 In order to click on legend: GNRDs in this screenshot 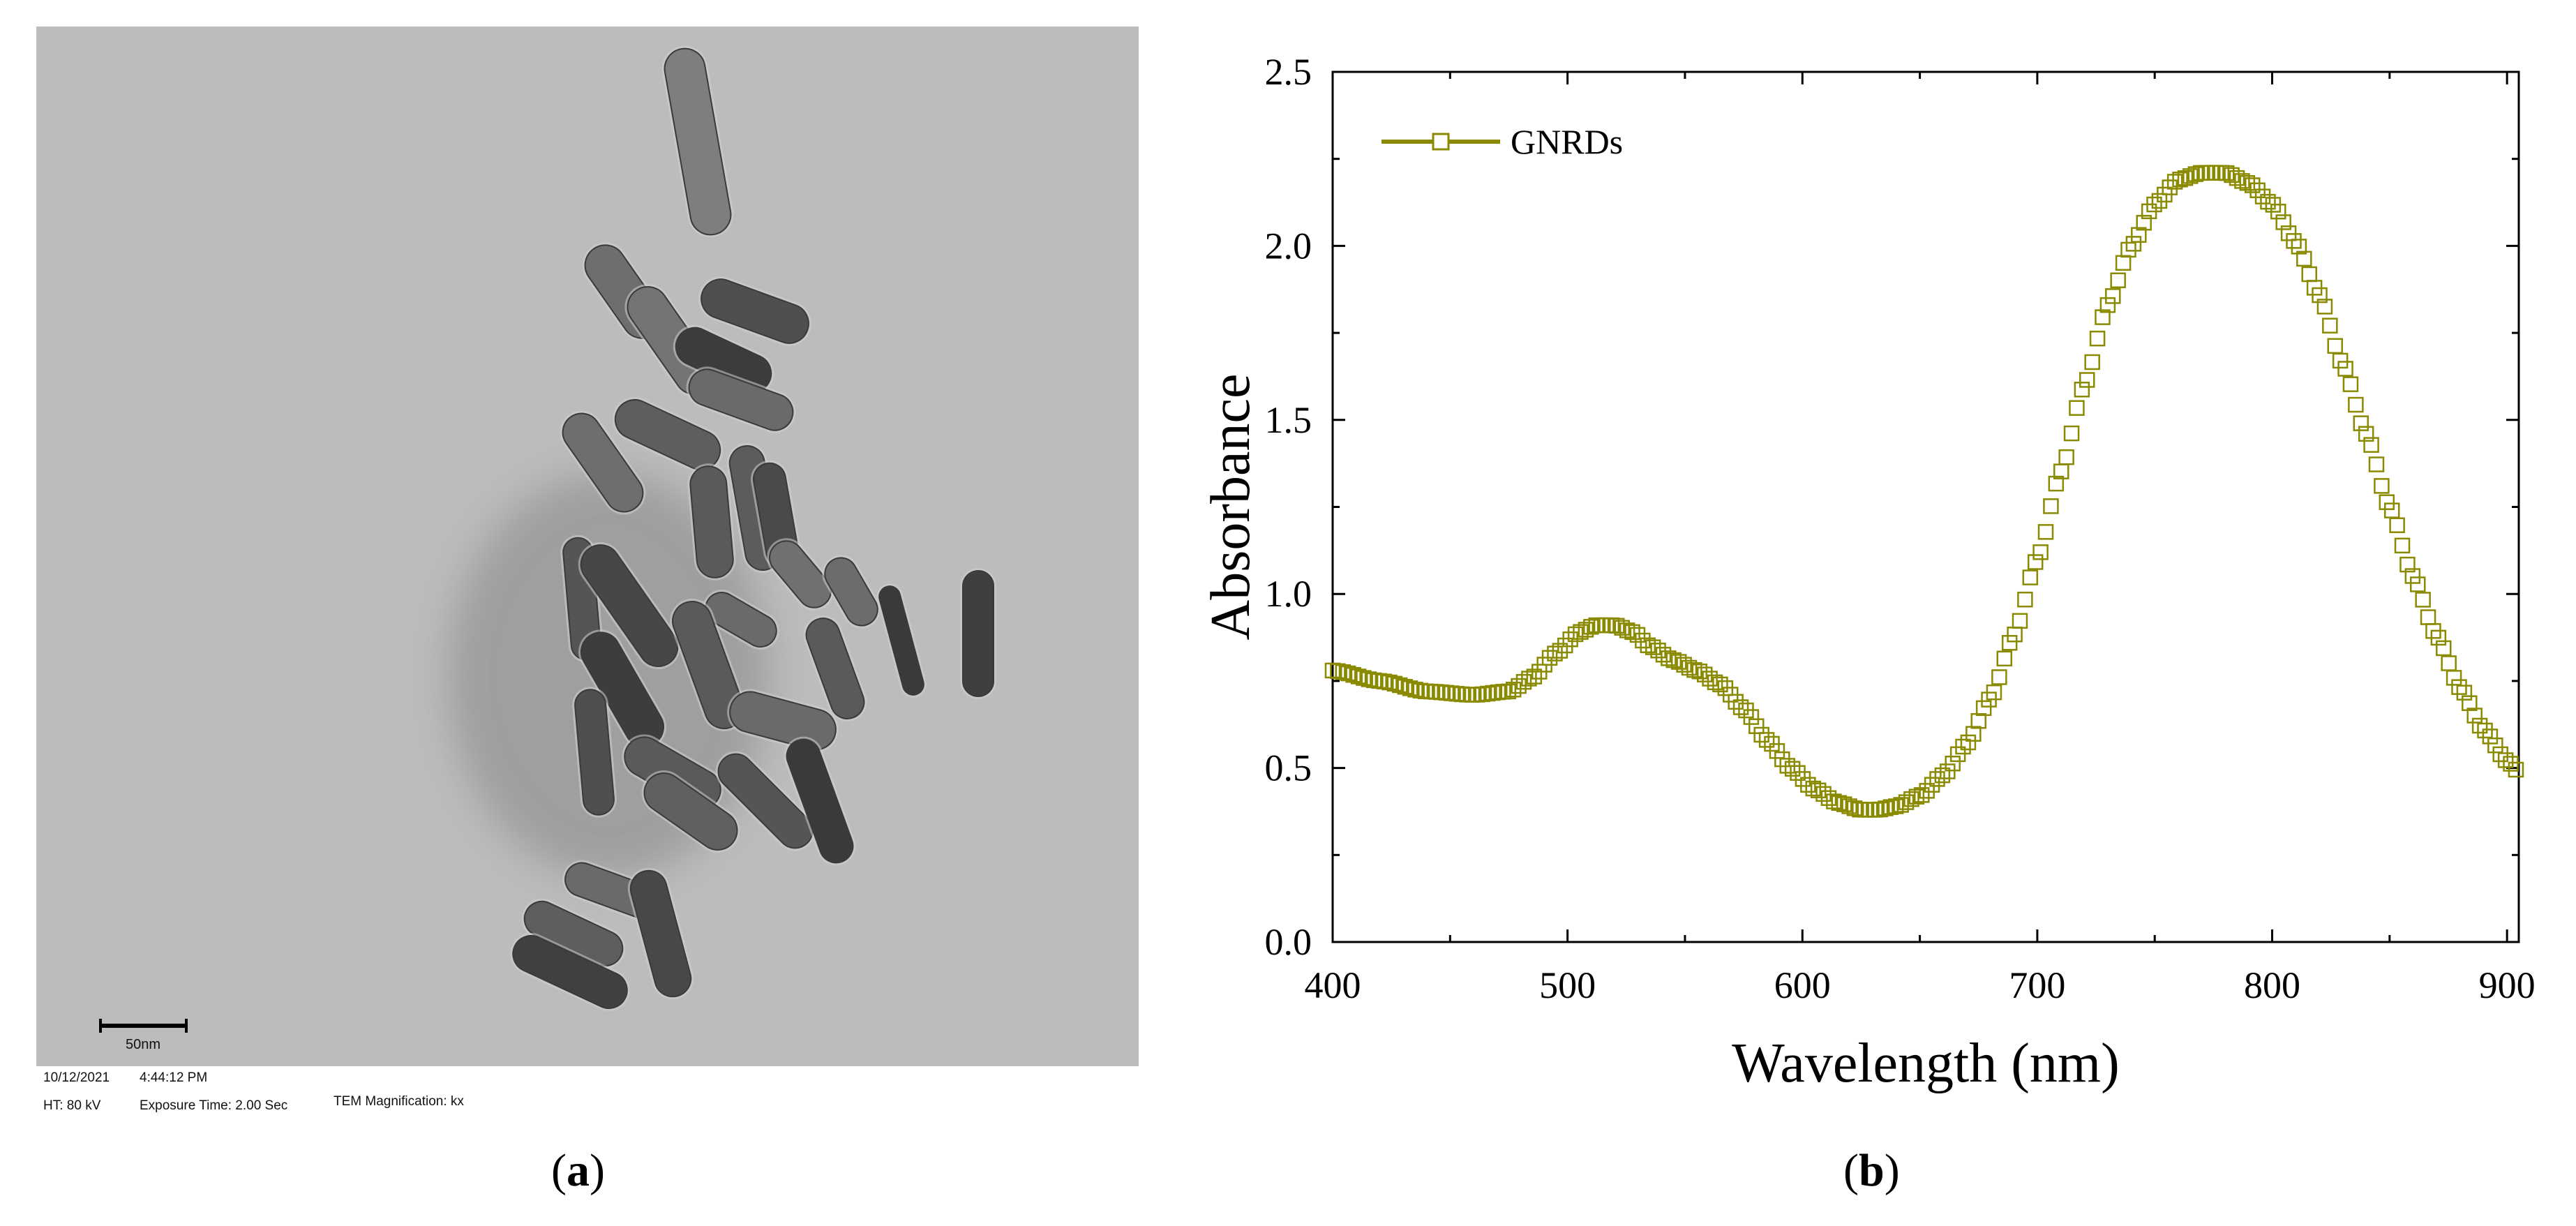, I will do `click(1502, 141)`.